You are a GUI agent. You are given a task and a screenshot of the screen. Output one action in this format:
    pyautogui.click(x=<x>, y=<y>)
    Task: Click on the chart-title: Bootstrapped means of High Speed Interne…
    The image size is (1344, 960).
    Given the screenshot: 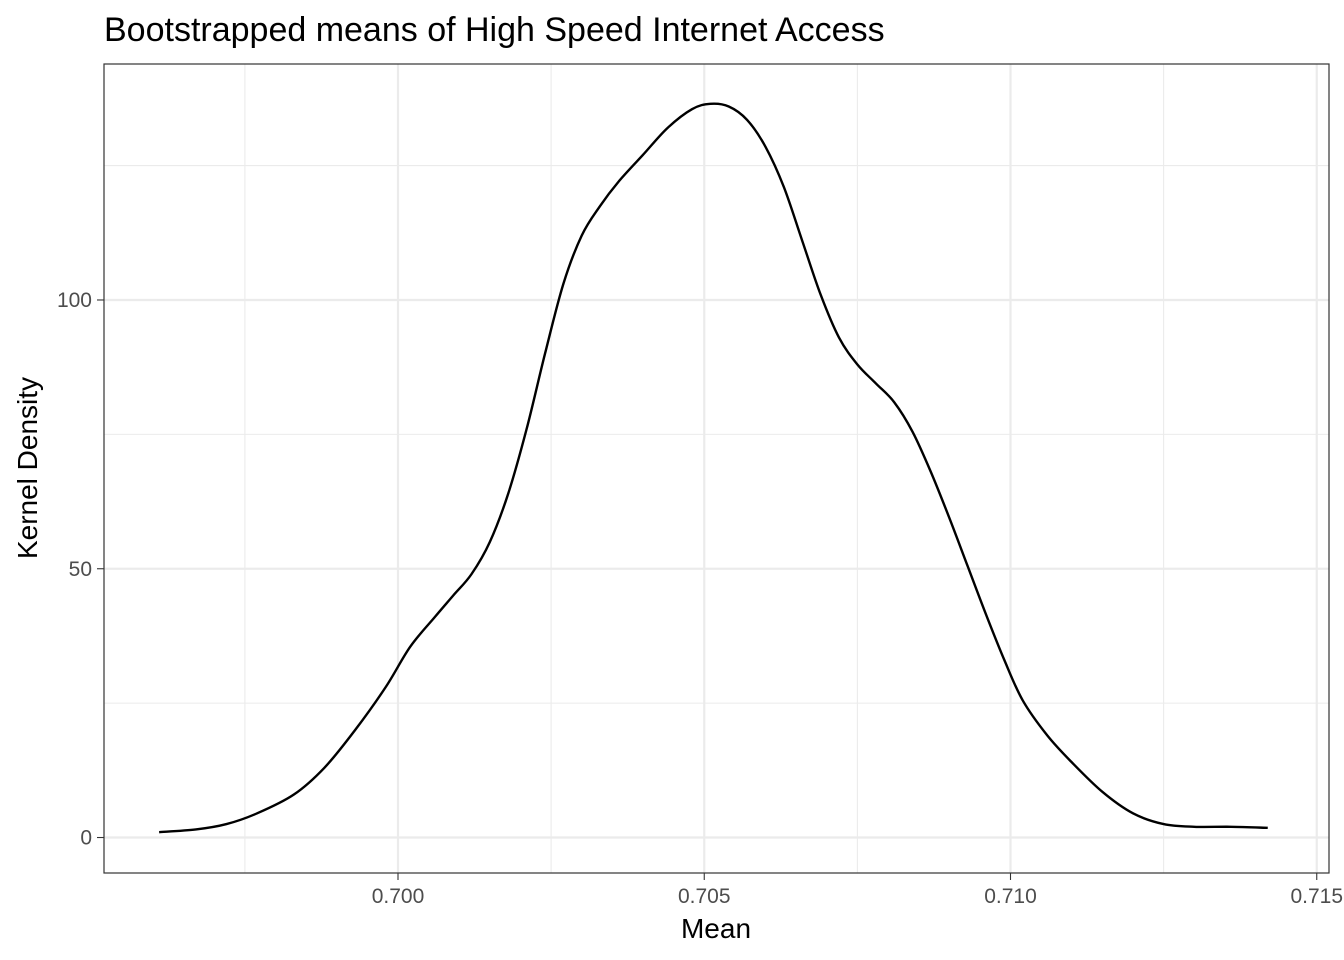 What is the action you would take?
    pyautogui.click(x=494, y=30)
    